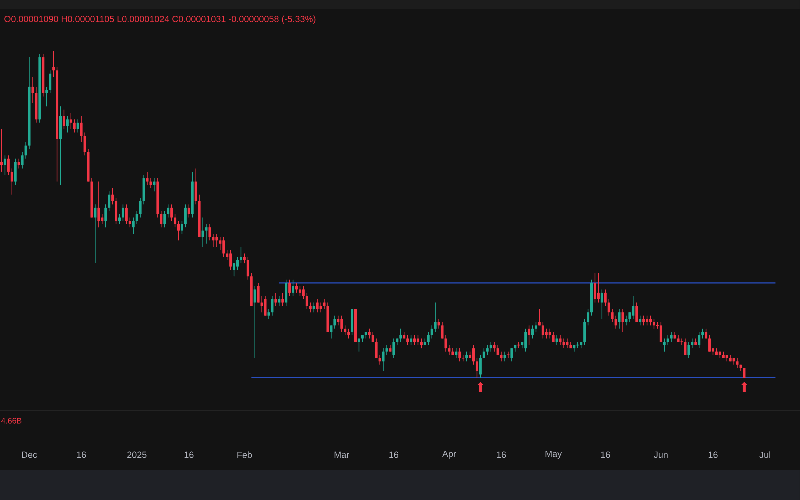 This screenshot has height=500, width=800. What do you see at coordinates (137, 455) in the screenshot?
I see `x-tick-label: 2025` at bounding box center [137, 455].